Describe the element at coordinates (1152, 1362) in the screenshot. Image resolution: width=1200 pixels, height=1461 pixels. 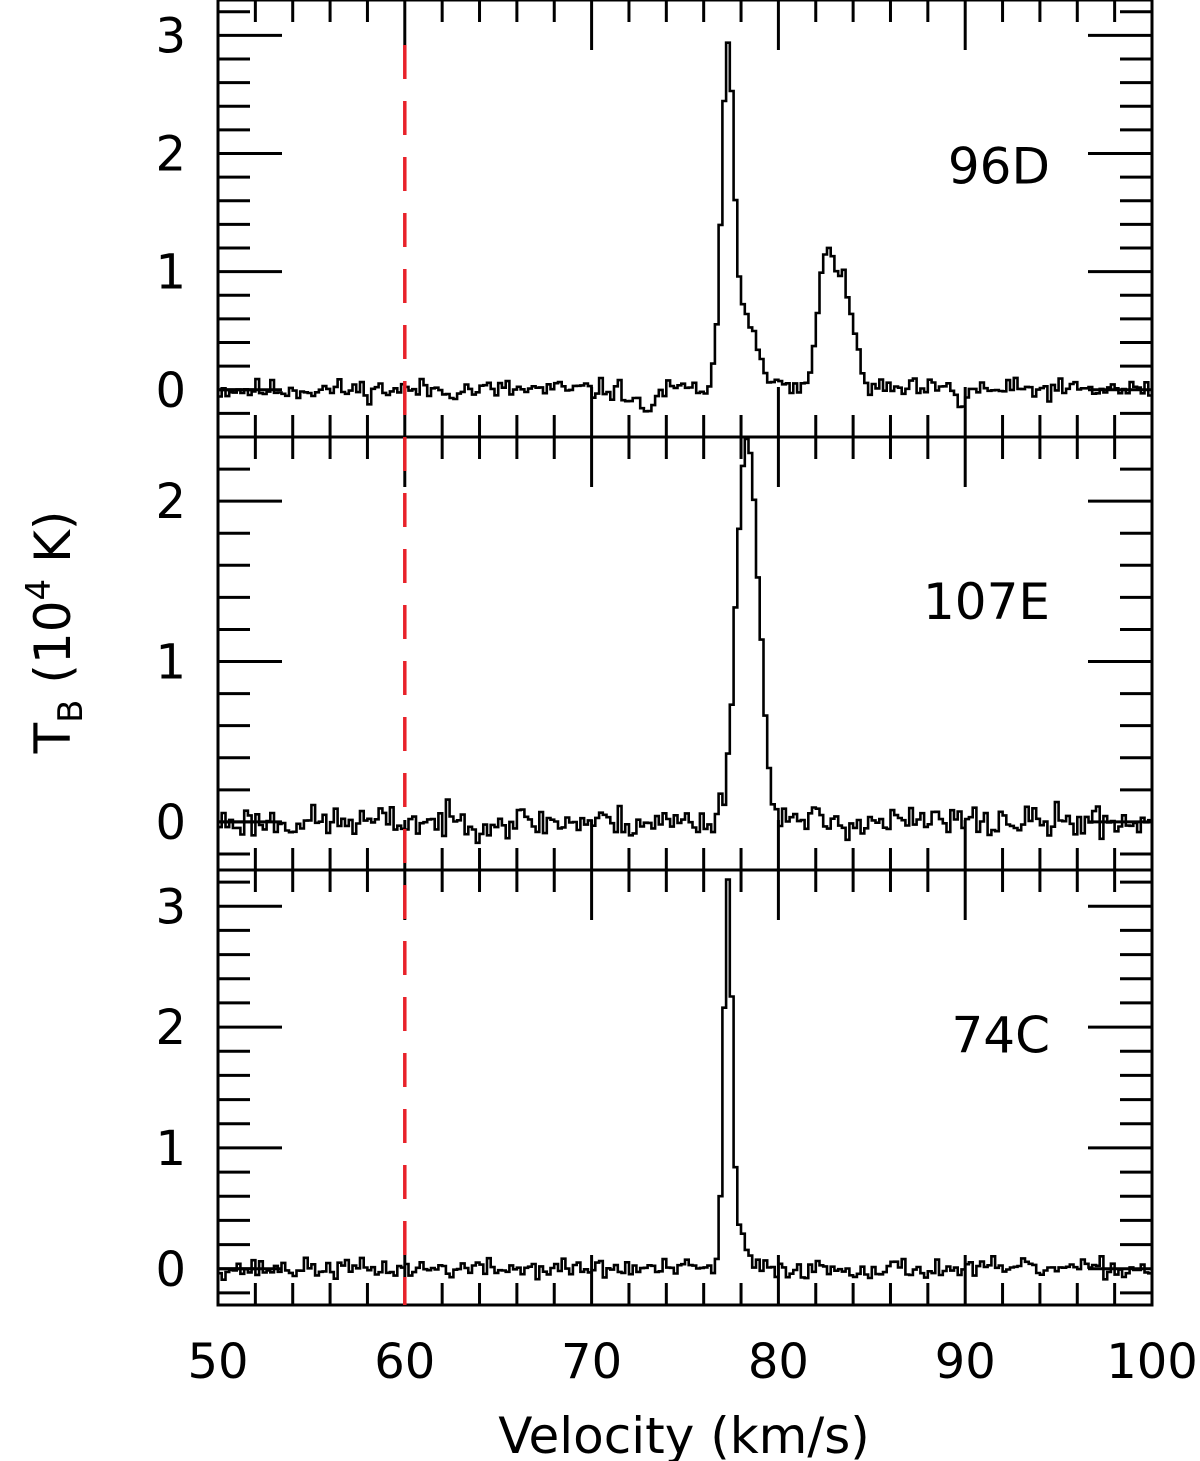
I see `x-tick-label: 100` at that location.